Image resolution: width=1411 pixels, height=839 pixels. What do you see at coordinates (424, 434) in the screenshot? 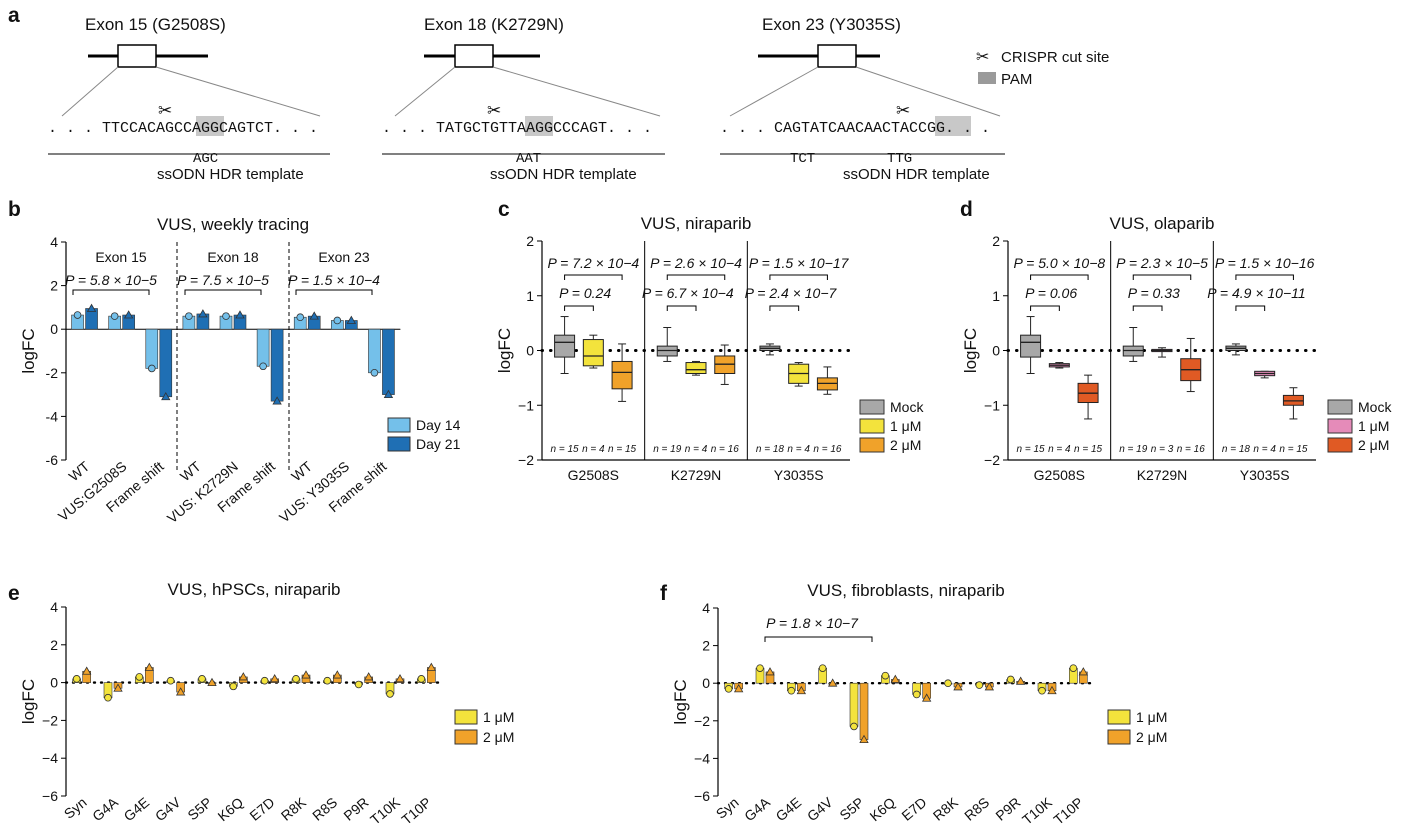
I see `legend: Day 14 Day 21` at bounding box center [424, 434].